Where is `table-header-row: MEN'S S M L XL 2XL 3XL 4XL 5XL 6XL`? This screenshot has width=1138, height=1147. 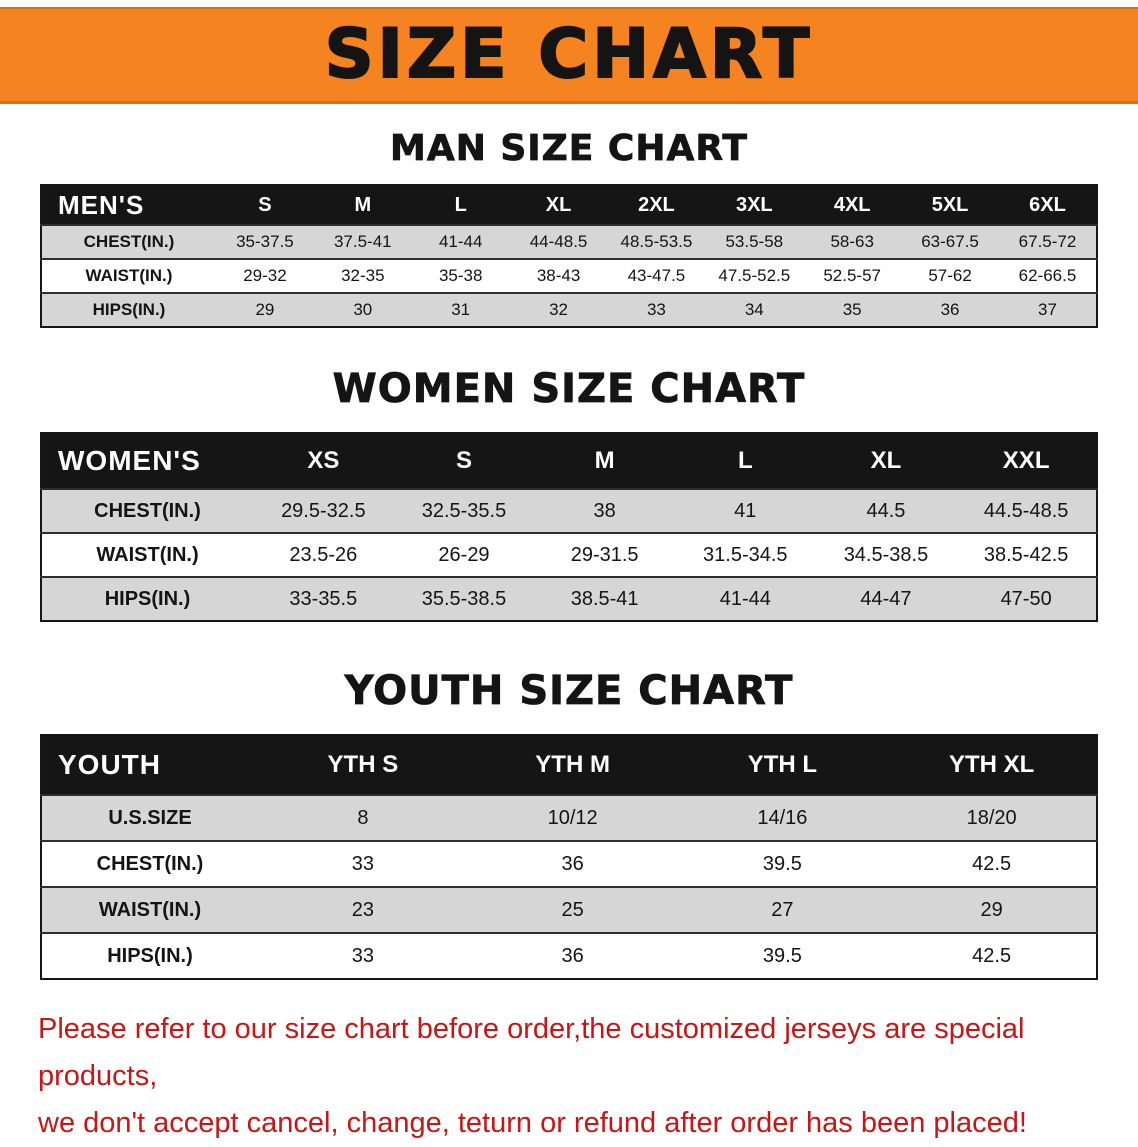 table-header-row: MEN'S S M L XL 2XL 3XL 4XL 5XL 6XL is located at coordinates (569, 205).